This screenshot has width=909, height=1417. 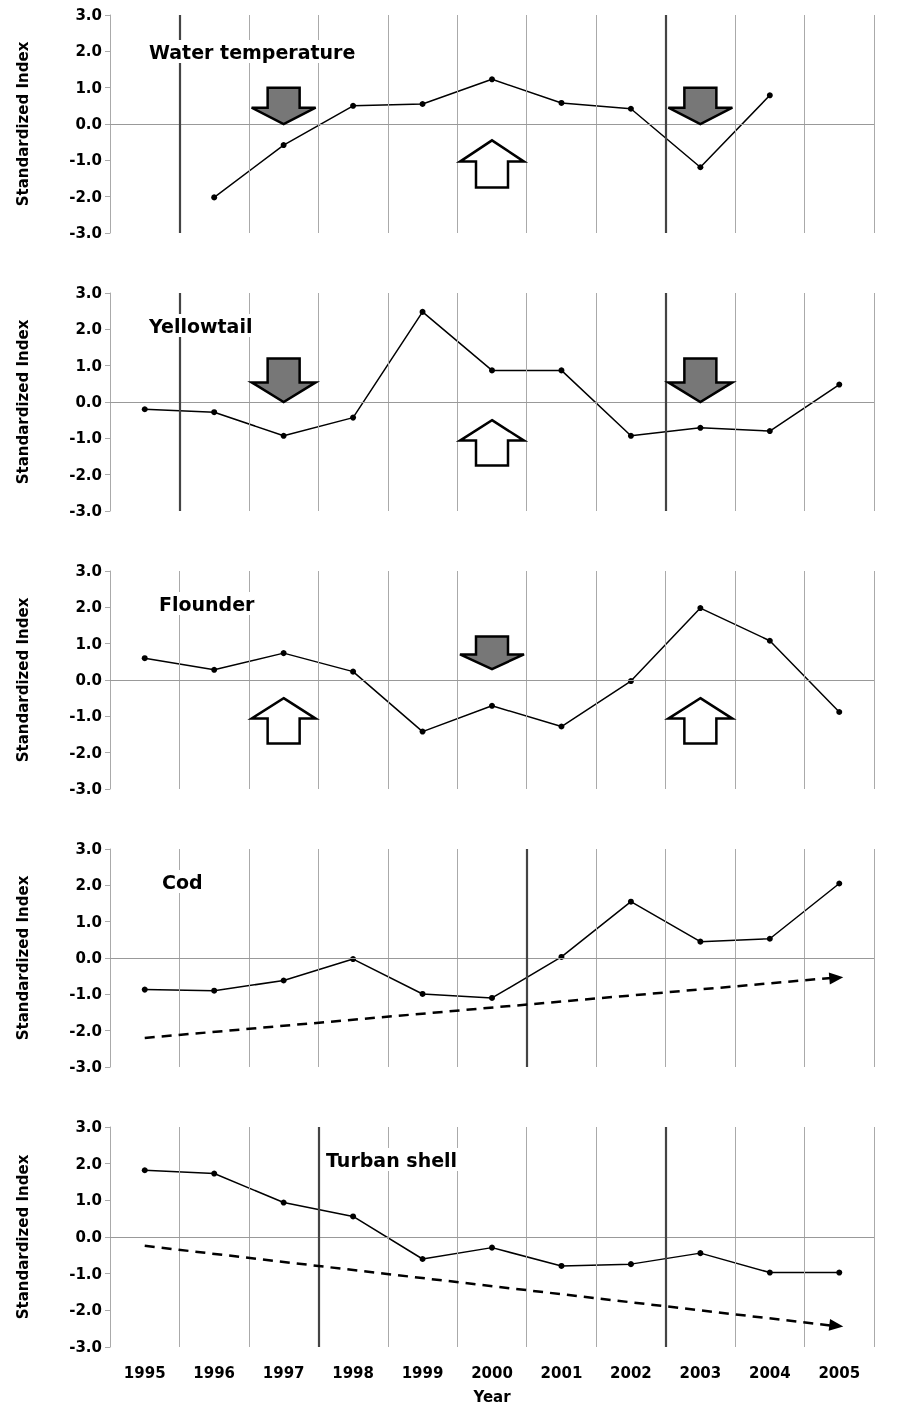 I want to click on x-tick-label: 2000, so click(x=492, y=1372).